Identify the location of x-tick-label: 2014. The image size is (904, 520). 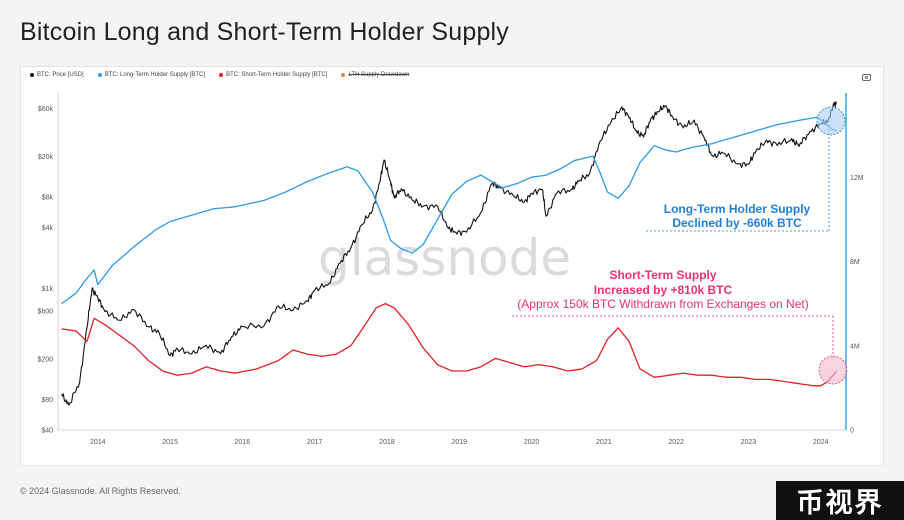
(98, 442).